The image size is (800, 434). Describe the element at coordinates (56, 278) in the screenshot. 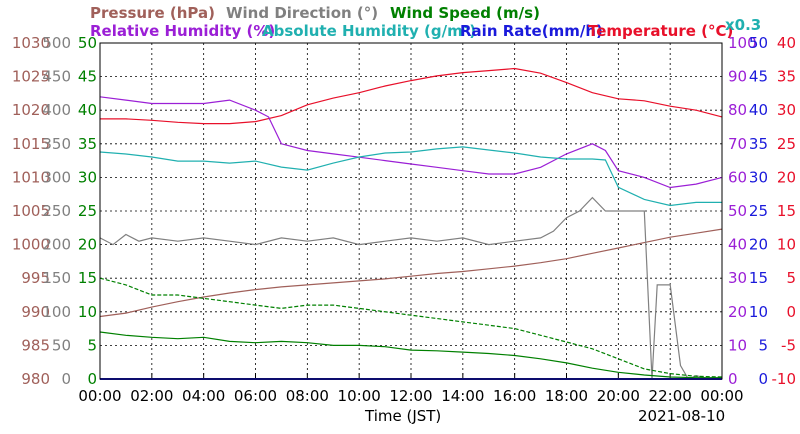

I see `tick-label-wind-direction: 150` at that location.